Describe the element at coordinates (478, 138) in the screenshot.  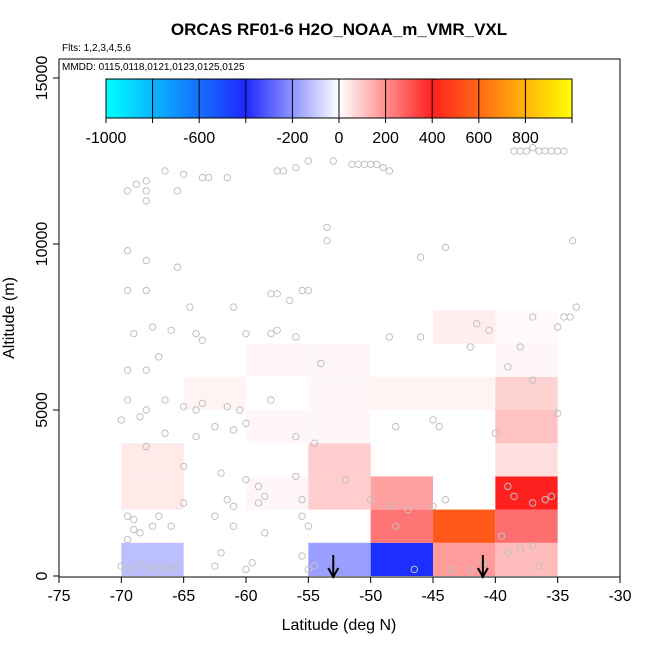
I see `colorbar-tick-label: 600` at that location.